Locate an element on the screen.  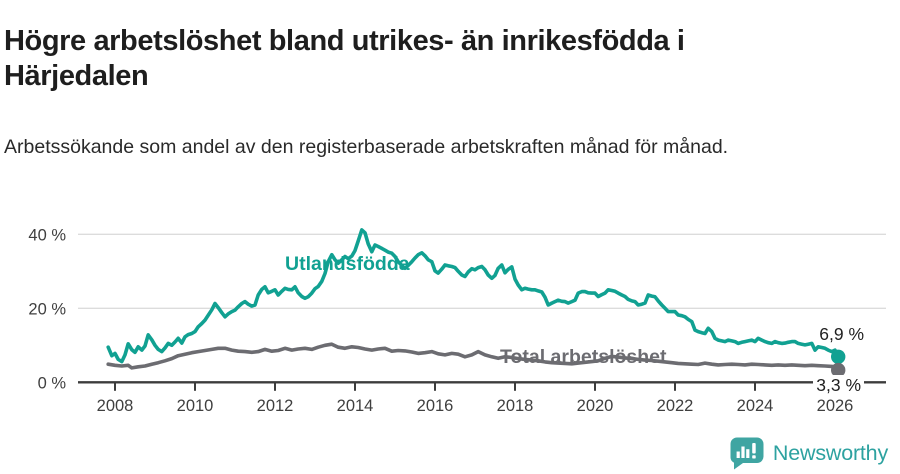
svg-text: 0 % is located at coordinates (52, 383).